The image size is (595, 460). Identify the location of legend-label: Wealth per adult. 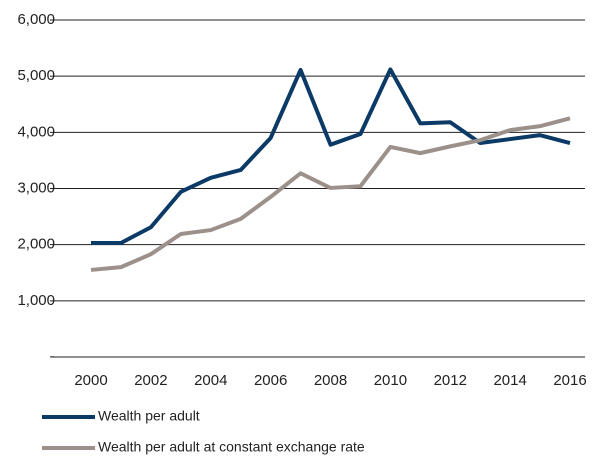
(149, 416).